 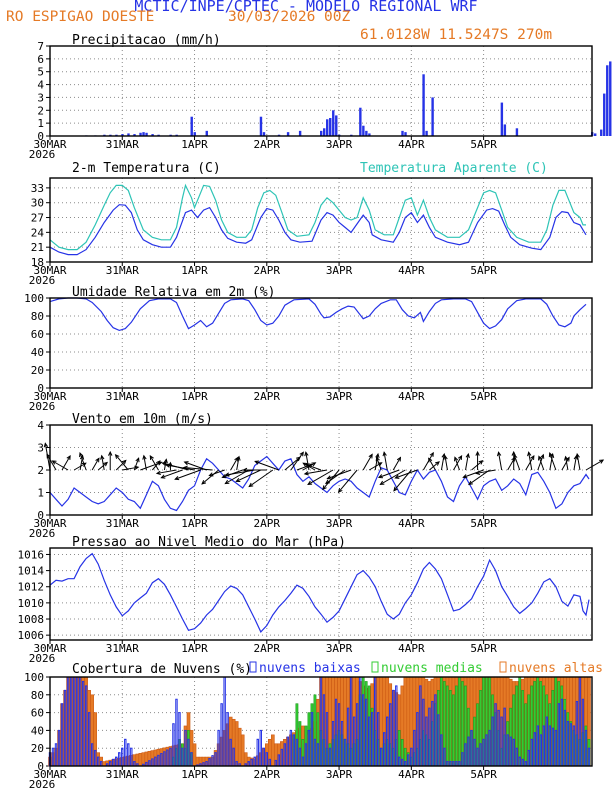 I want to click on x-day-label: 1APR, so click(x=194, y=144).